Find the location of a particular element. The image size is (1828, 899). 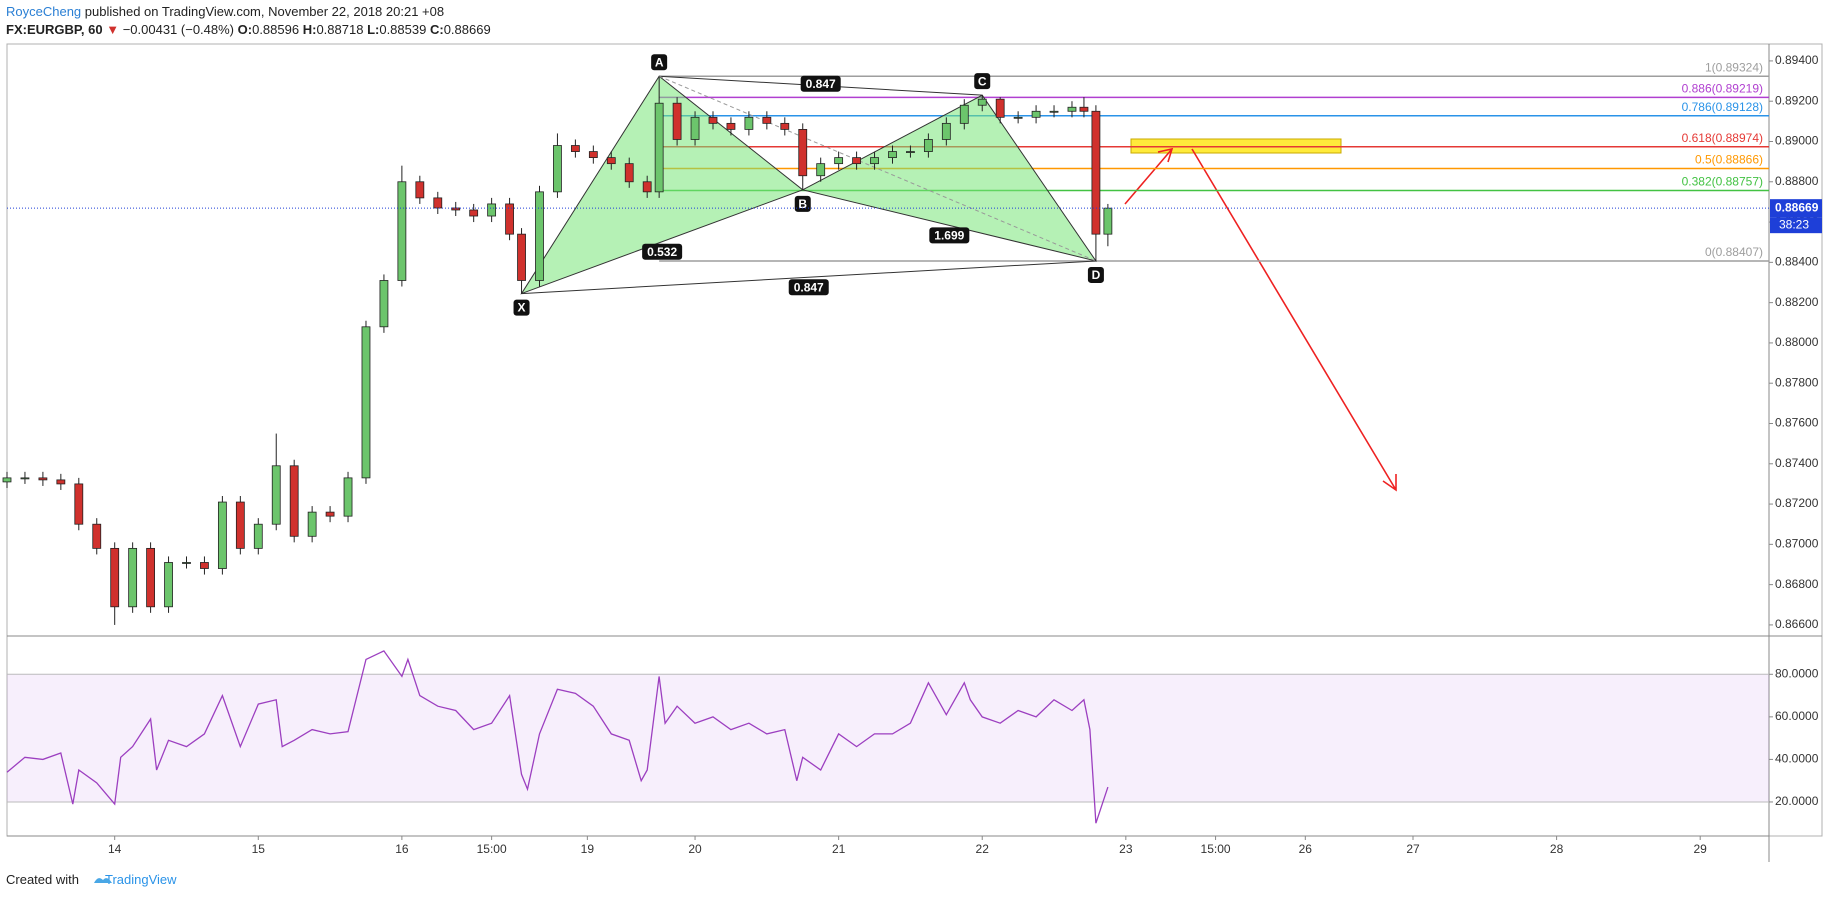

brand: TradingView is located at coordinates (140, 879).